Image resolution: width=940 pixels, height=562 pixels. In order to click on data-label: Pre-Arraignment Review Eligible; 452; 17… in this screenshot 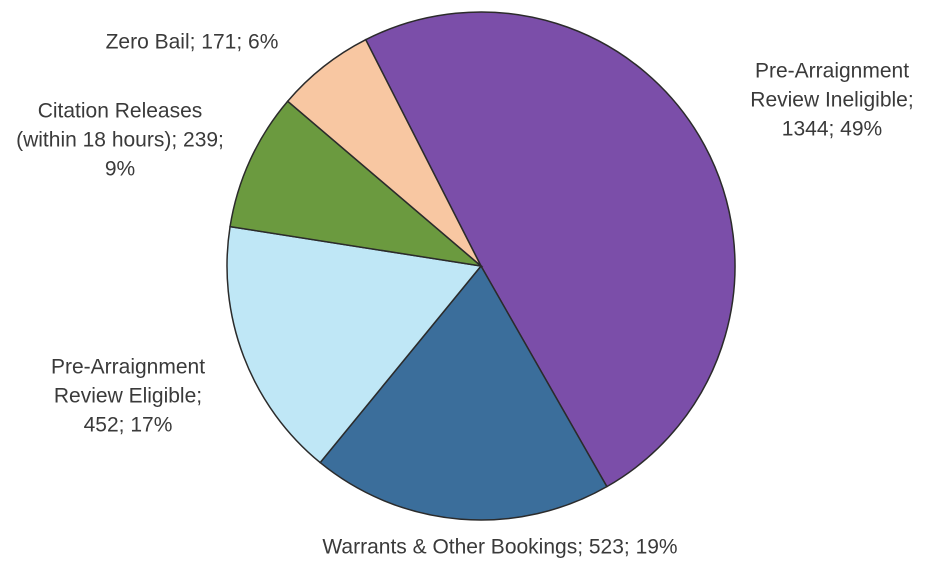, I will do `click(128, 396)`.